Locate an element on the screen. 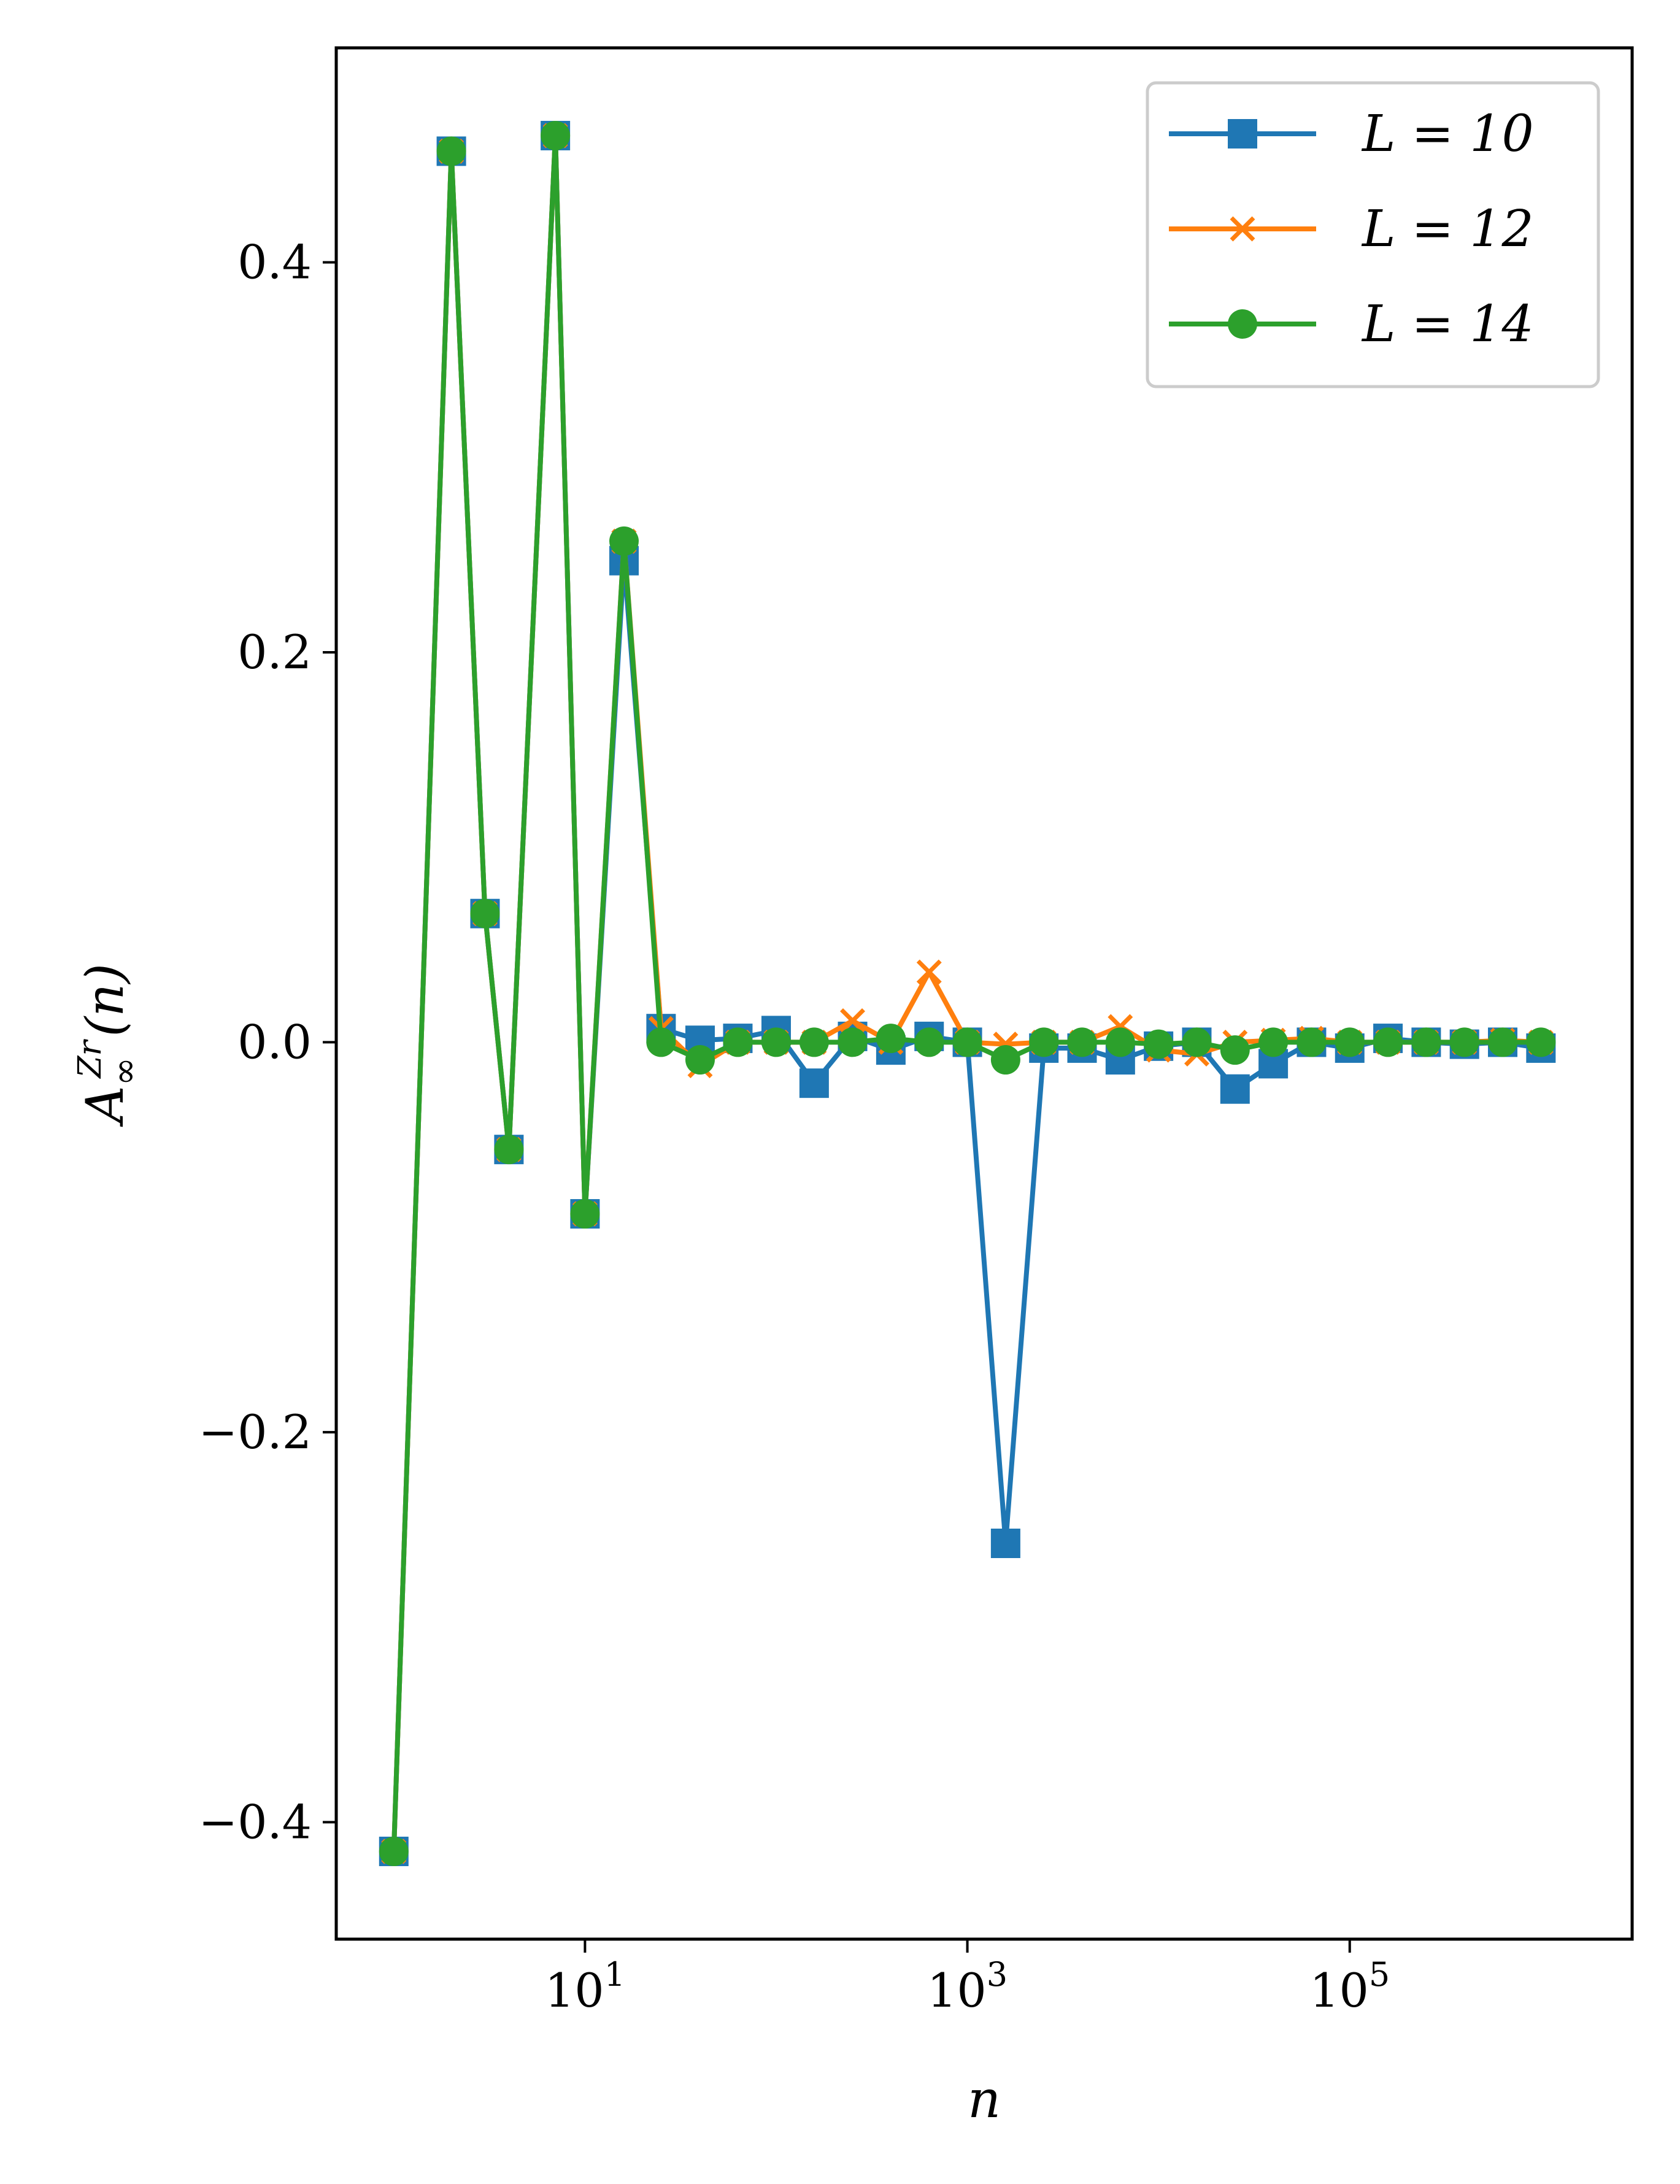 The height and width of the screenshot is (2184, 1680). legend: L = 10 L = 12 L = 14 is located at coordinates (1373, 235).